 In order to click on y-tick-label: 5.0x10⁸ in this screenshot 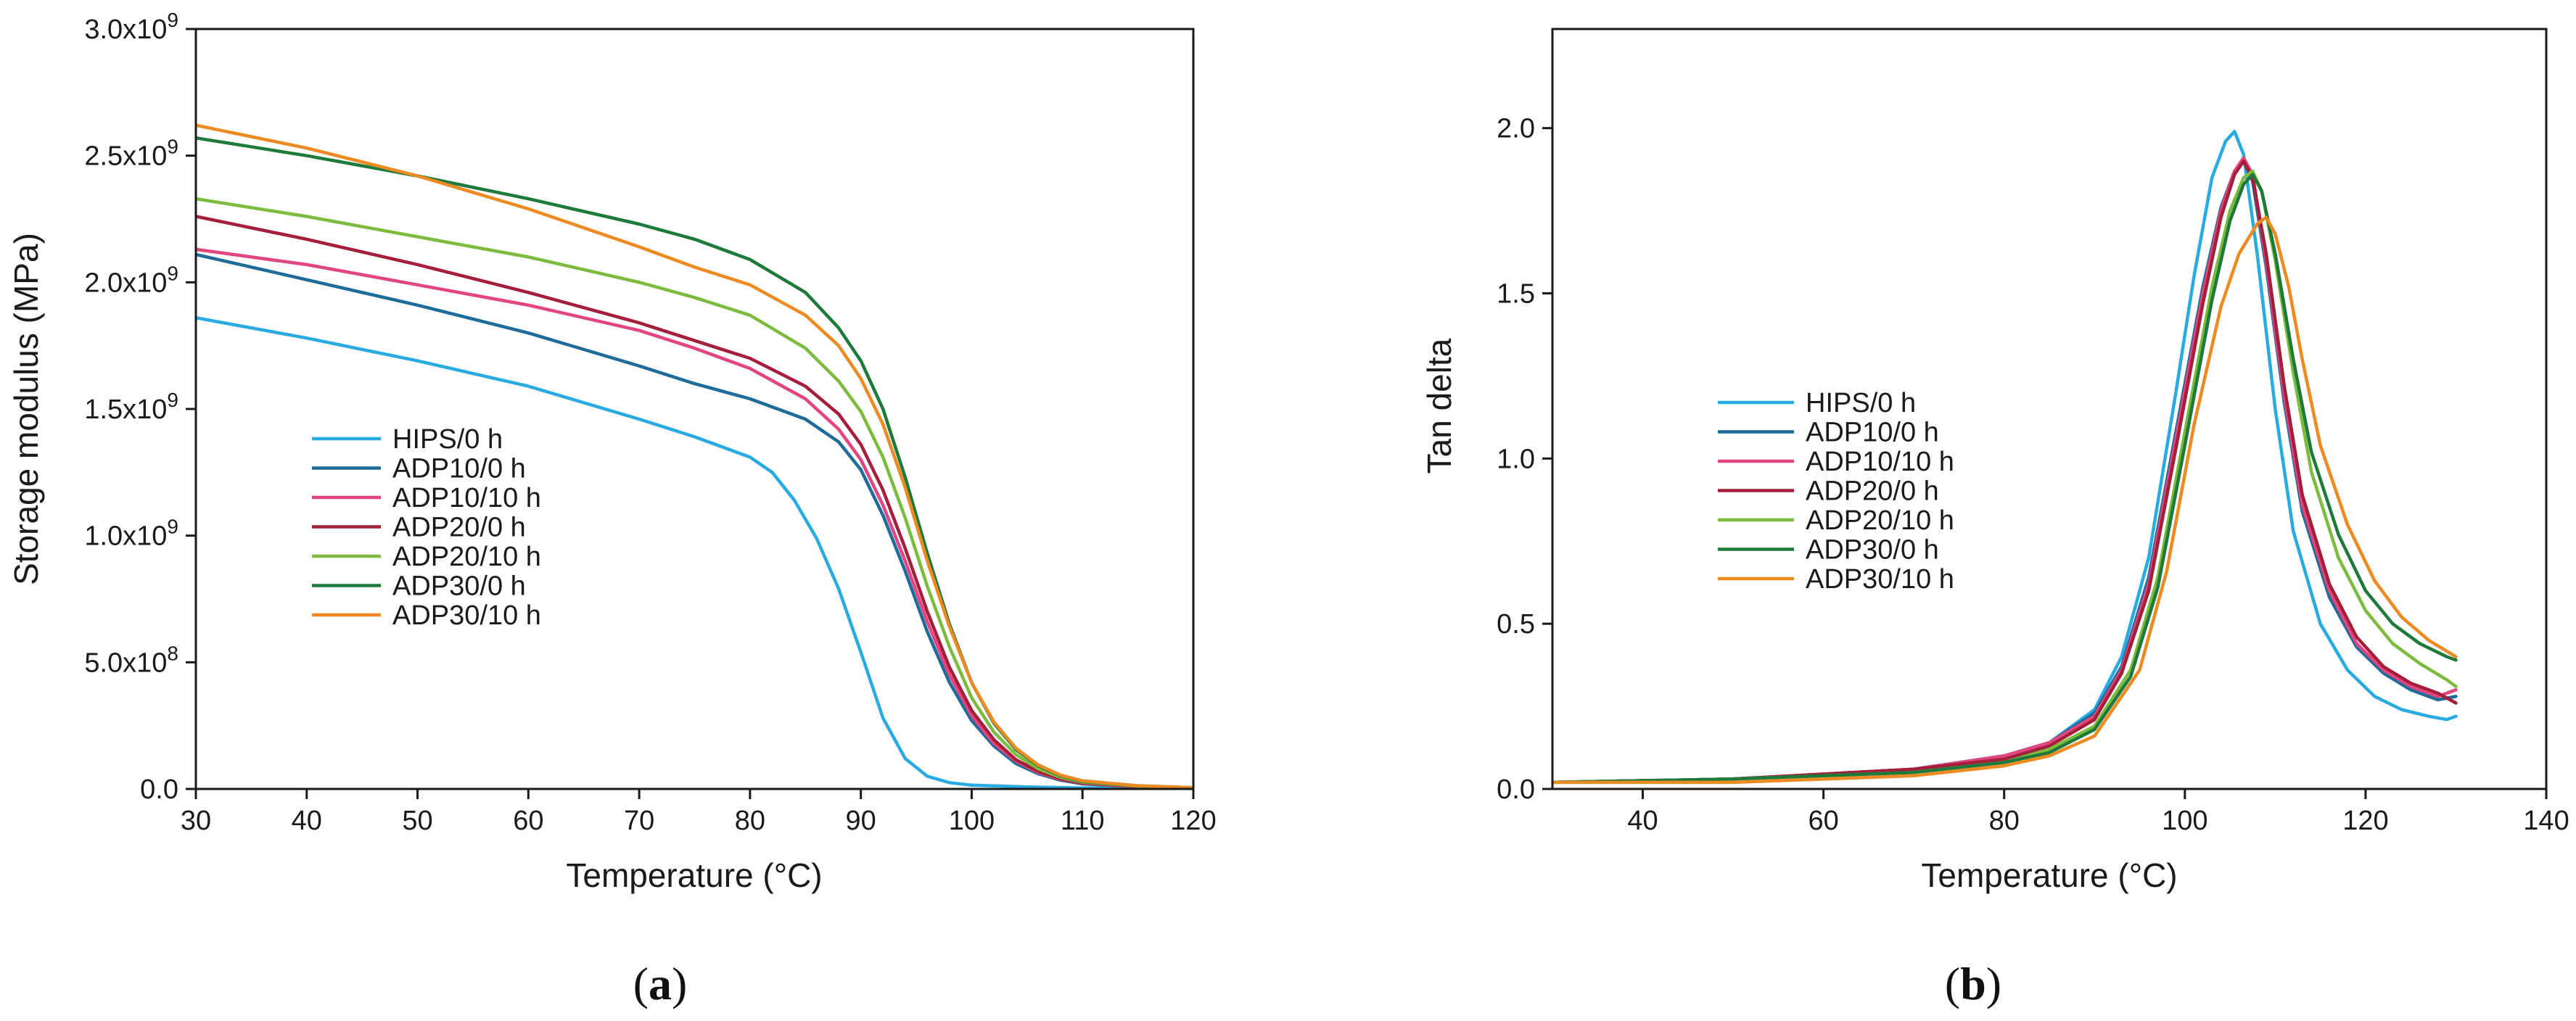, I will do `click(131, 660)`.